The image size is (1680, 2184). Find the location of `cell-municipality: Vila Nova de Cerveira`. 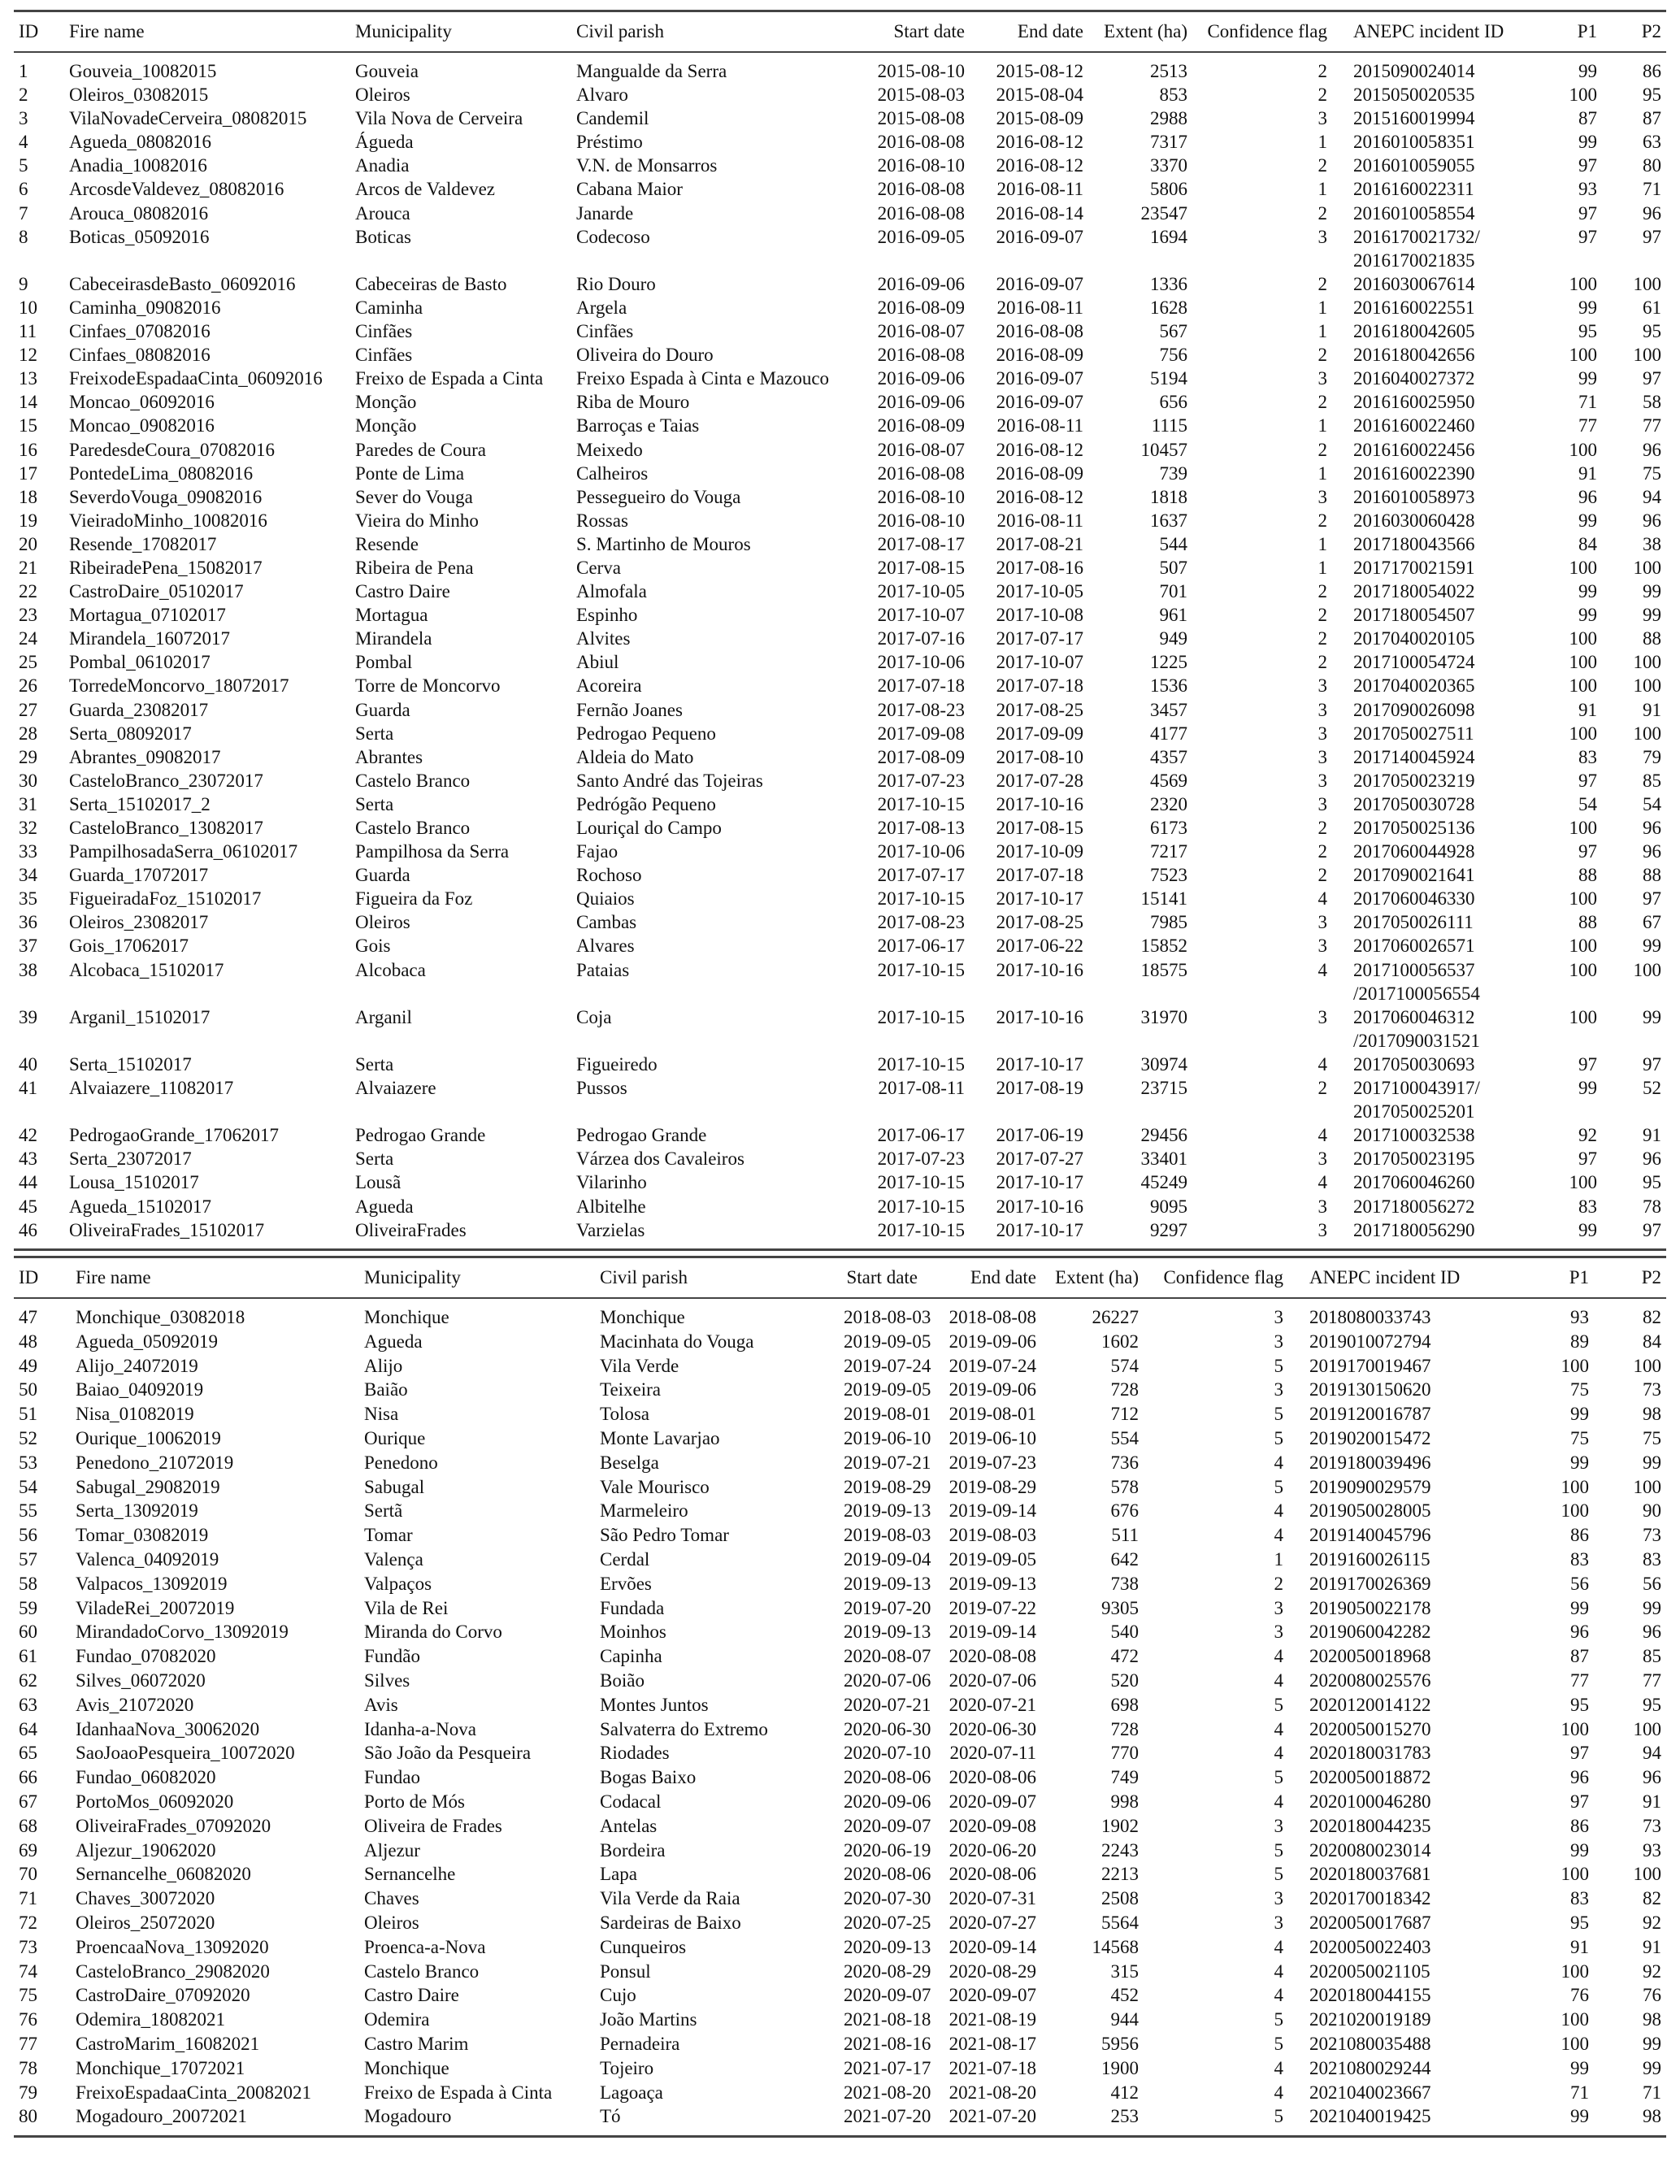

cell-municipality: Vila Nova de Cerveira is located at coordinates (439, 118).